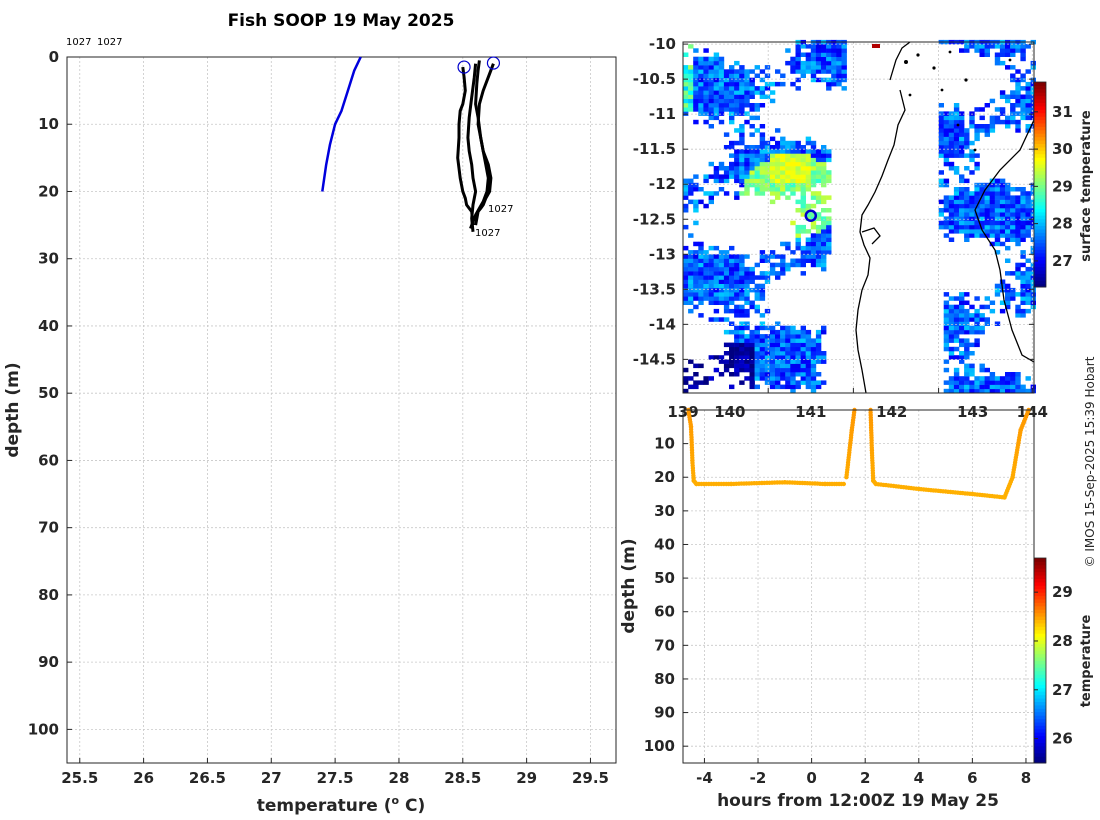  I want to click on map-y-ticks: -10-10.5-11-11.5-12-12.5-13-13.5-14-14.5, so click(833, 201).